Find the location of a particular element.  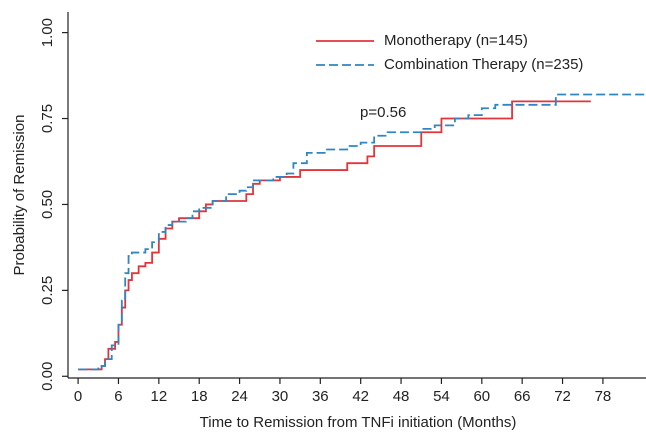

x-tick-label: 72 is located at coordinates (562, 396).